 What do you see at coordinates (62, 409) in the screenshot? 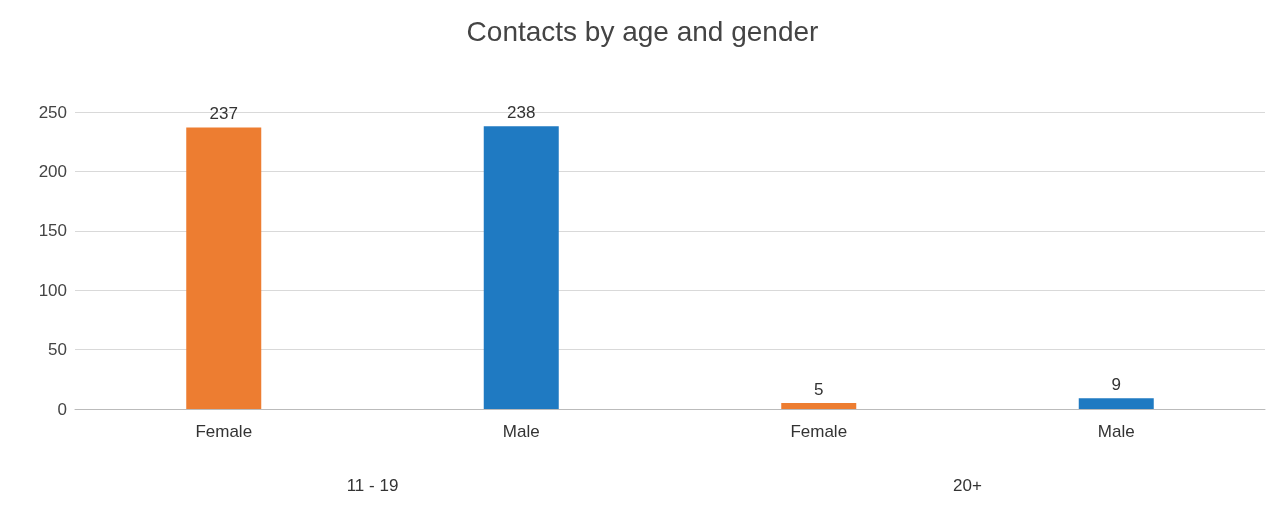
I see `y-tick-label: 0` at bounding box center [62, 409].